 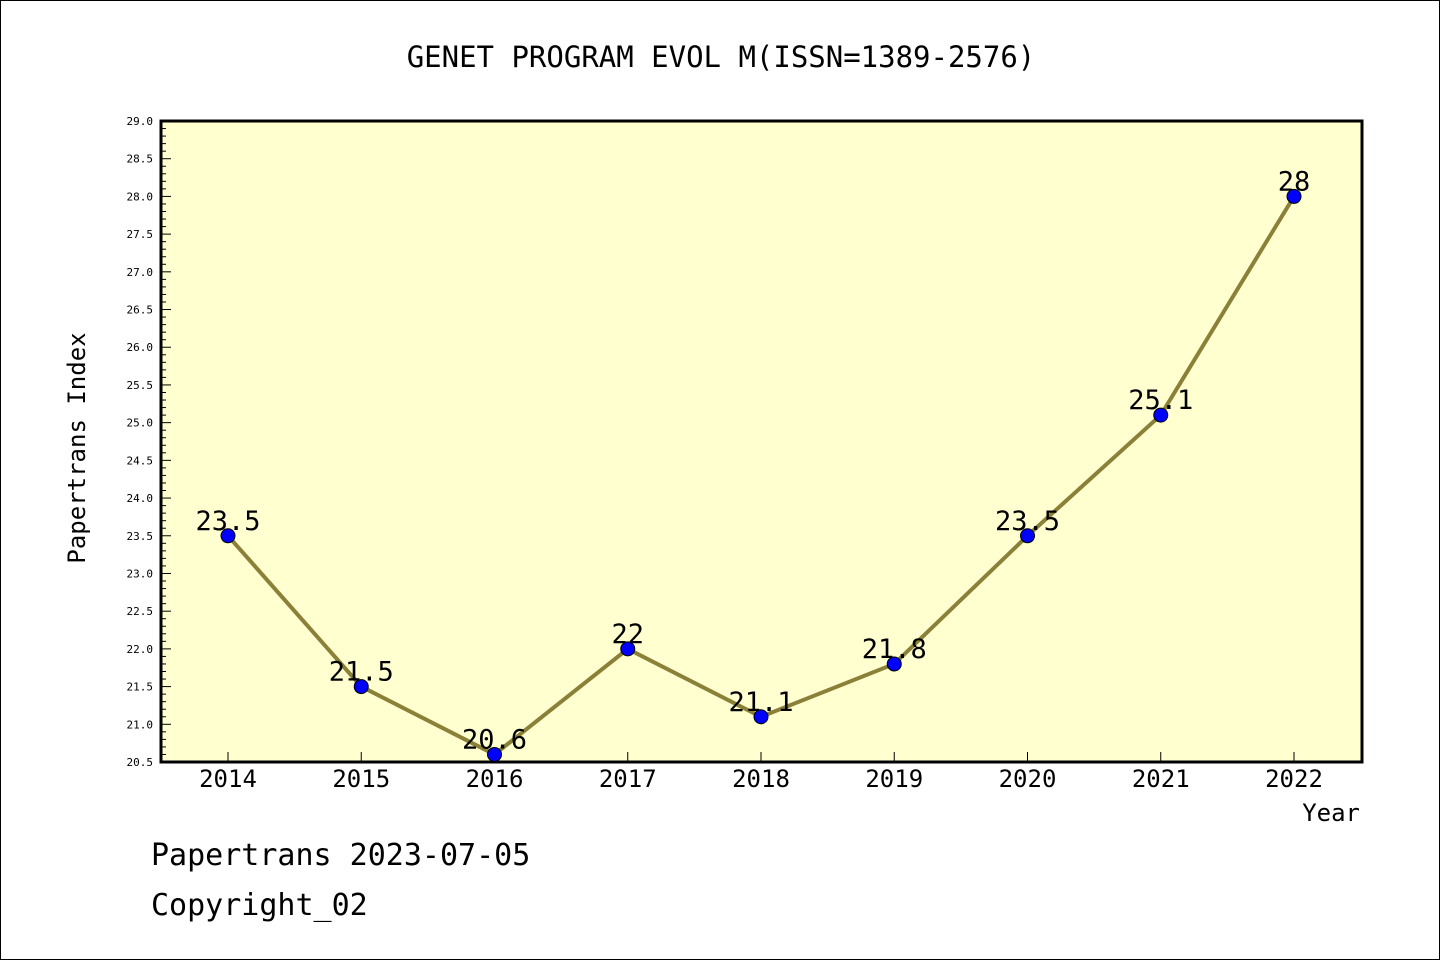 I want to click on x-axis-label: Year, so click(x=1331, y=813).